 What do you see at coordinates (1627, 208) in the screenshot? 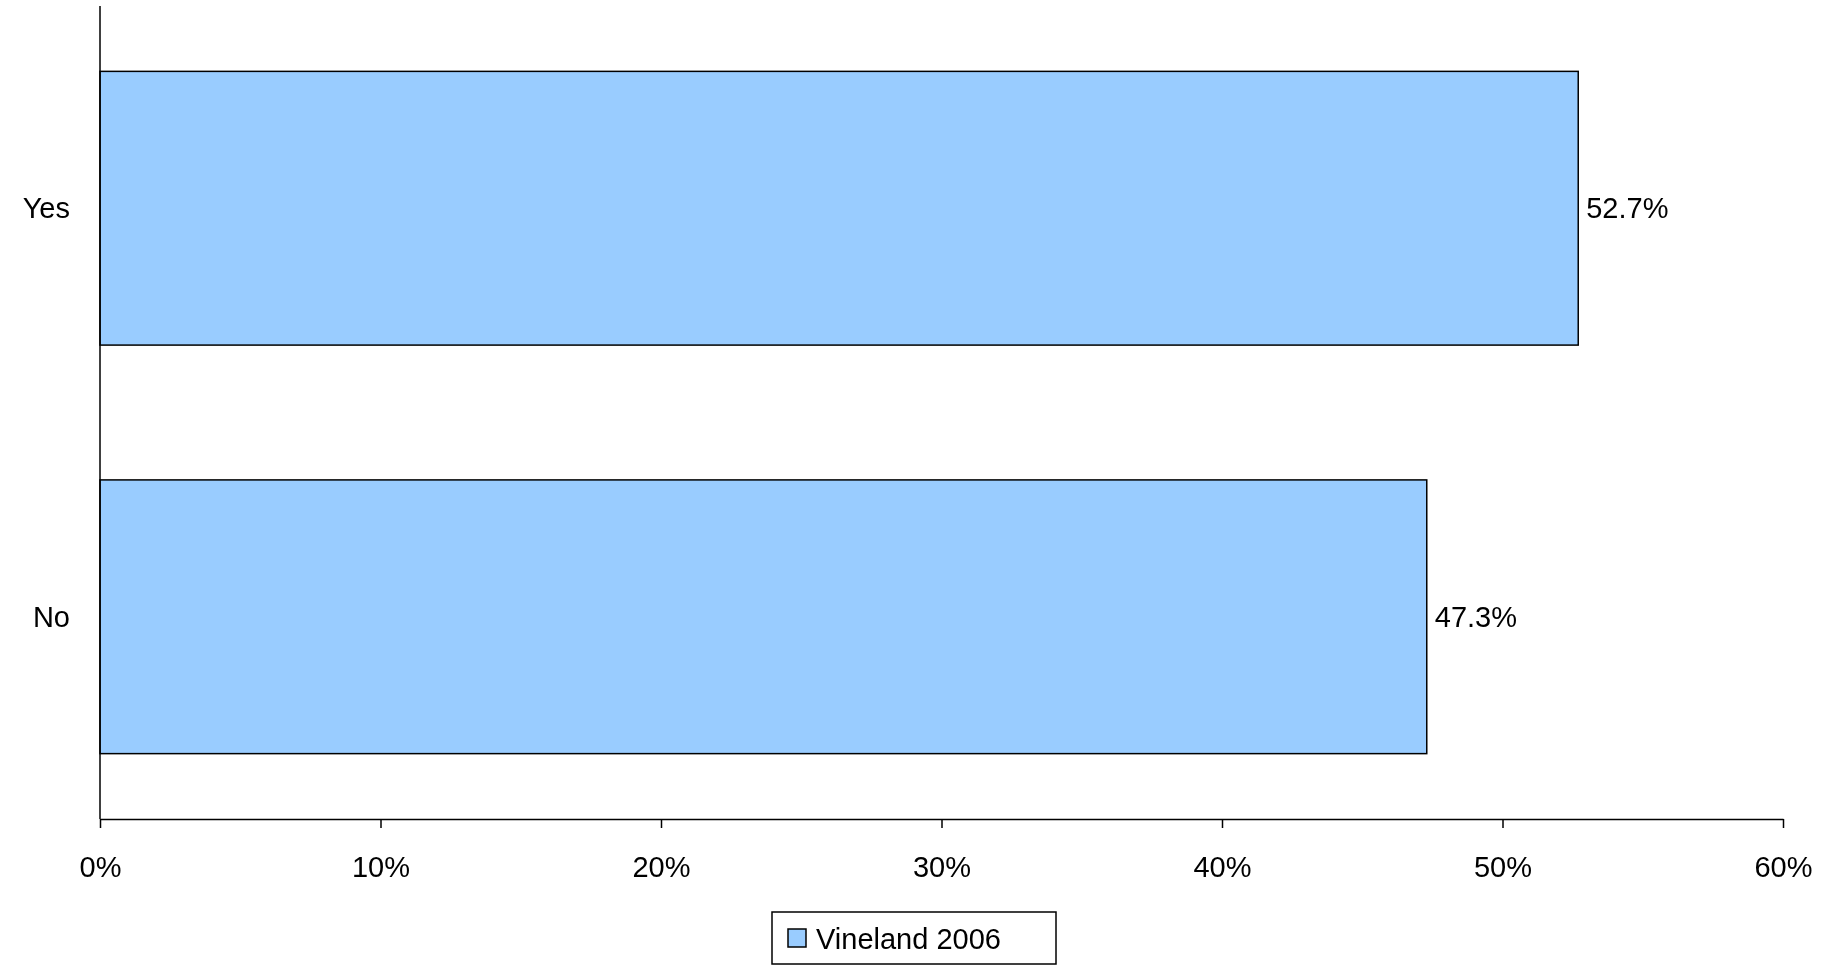
I see `data-label: 52.7%` at bounding box center [1627, 208].